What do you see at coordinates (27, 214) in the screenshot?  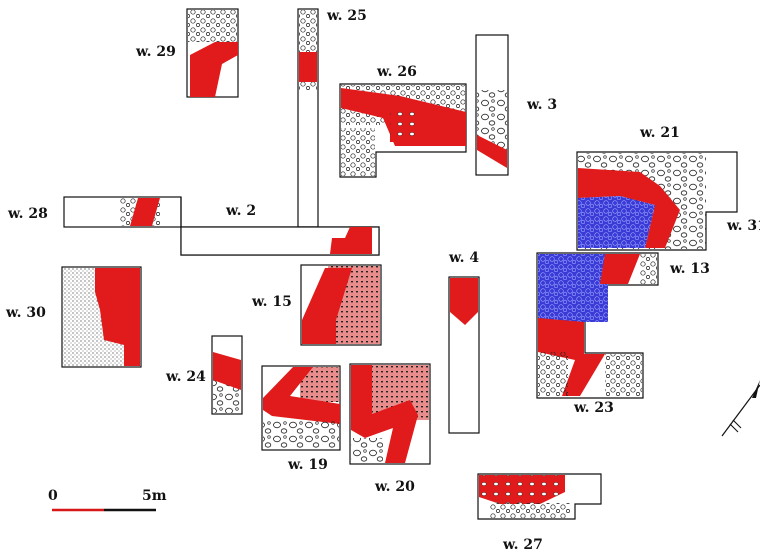 I see `trench-label-w28: w. 28` at bounding box center [27, 214].